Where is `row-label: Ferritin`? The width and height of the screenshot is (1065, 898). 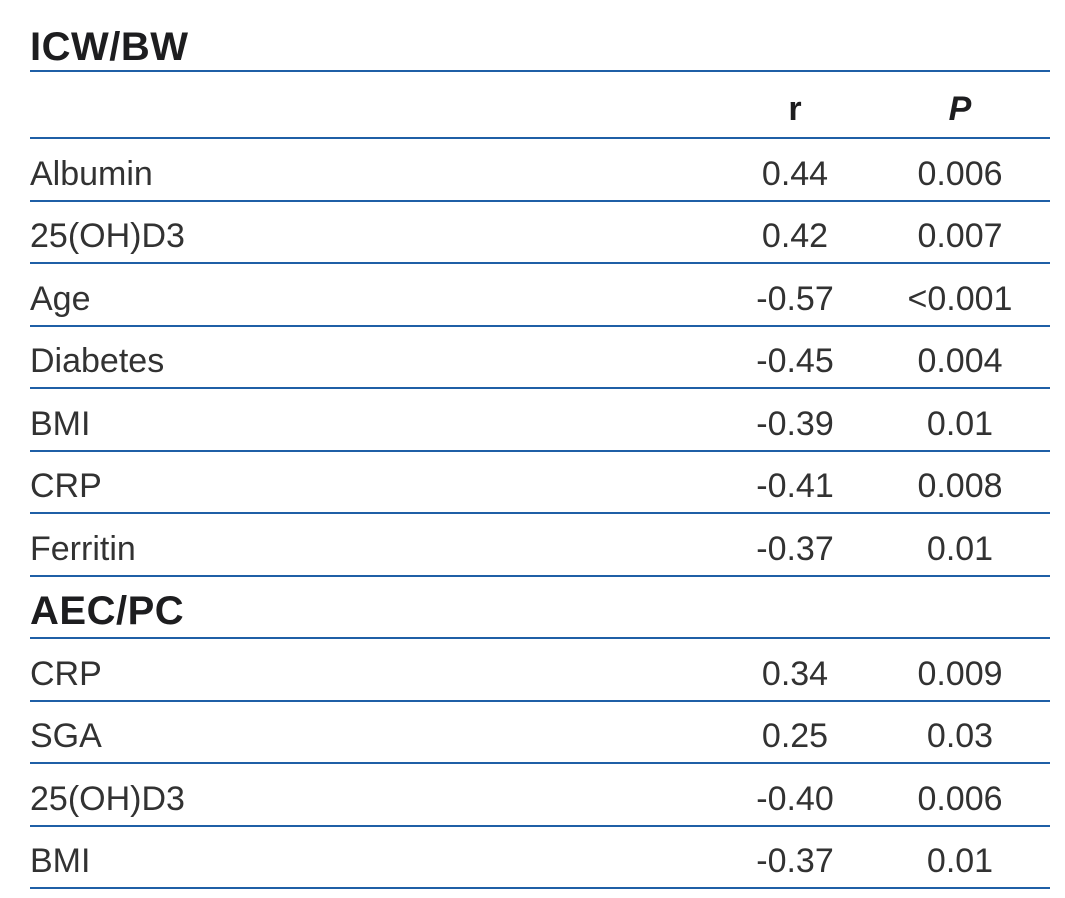
row-label: Ferritin is located at coordinates (83, 548).